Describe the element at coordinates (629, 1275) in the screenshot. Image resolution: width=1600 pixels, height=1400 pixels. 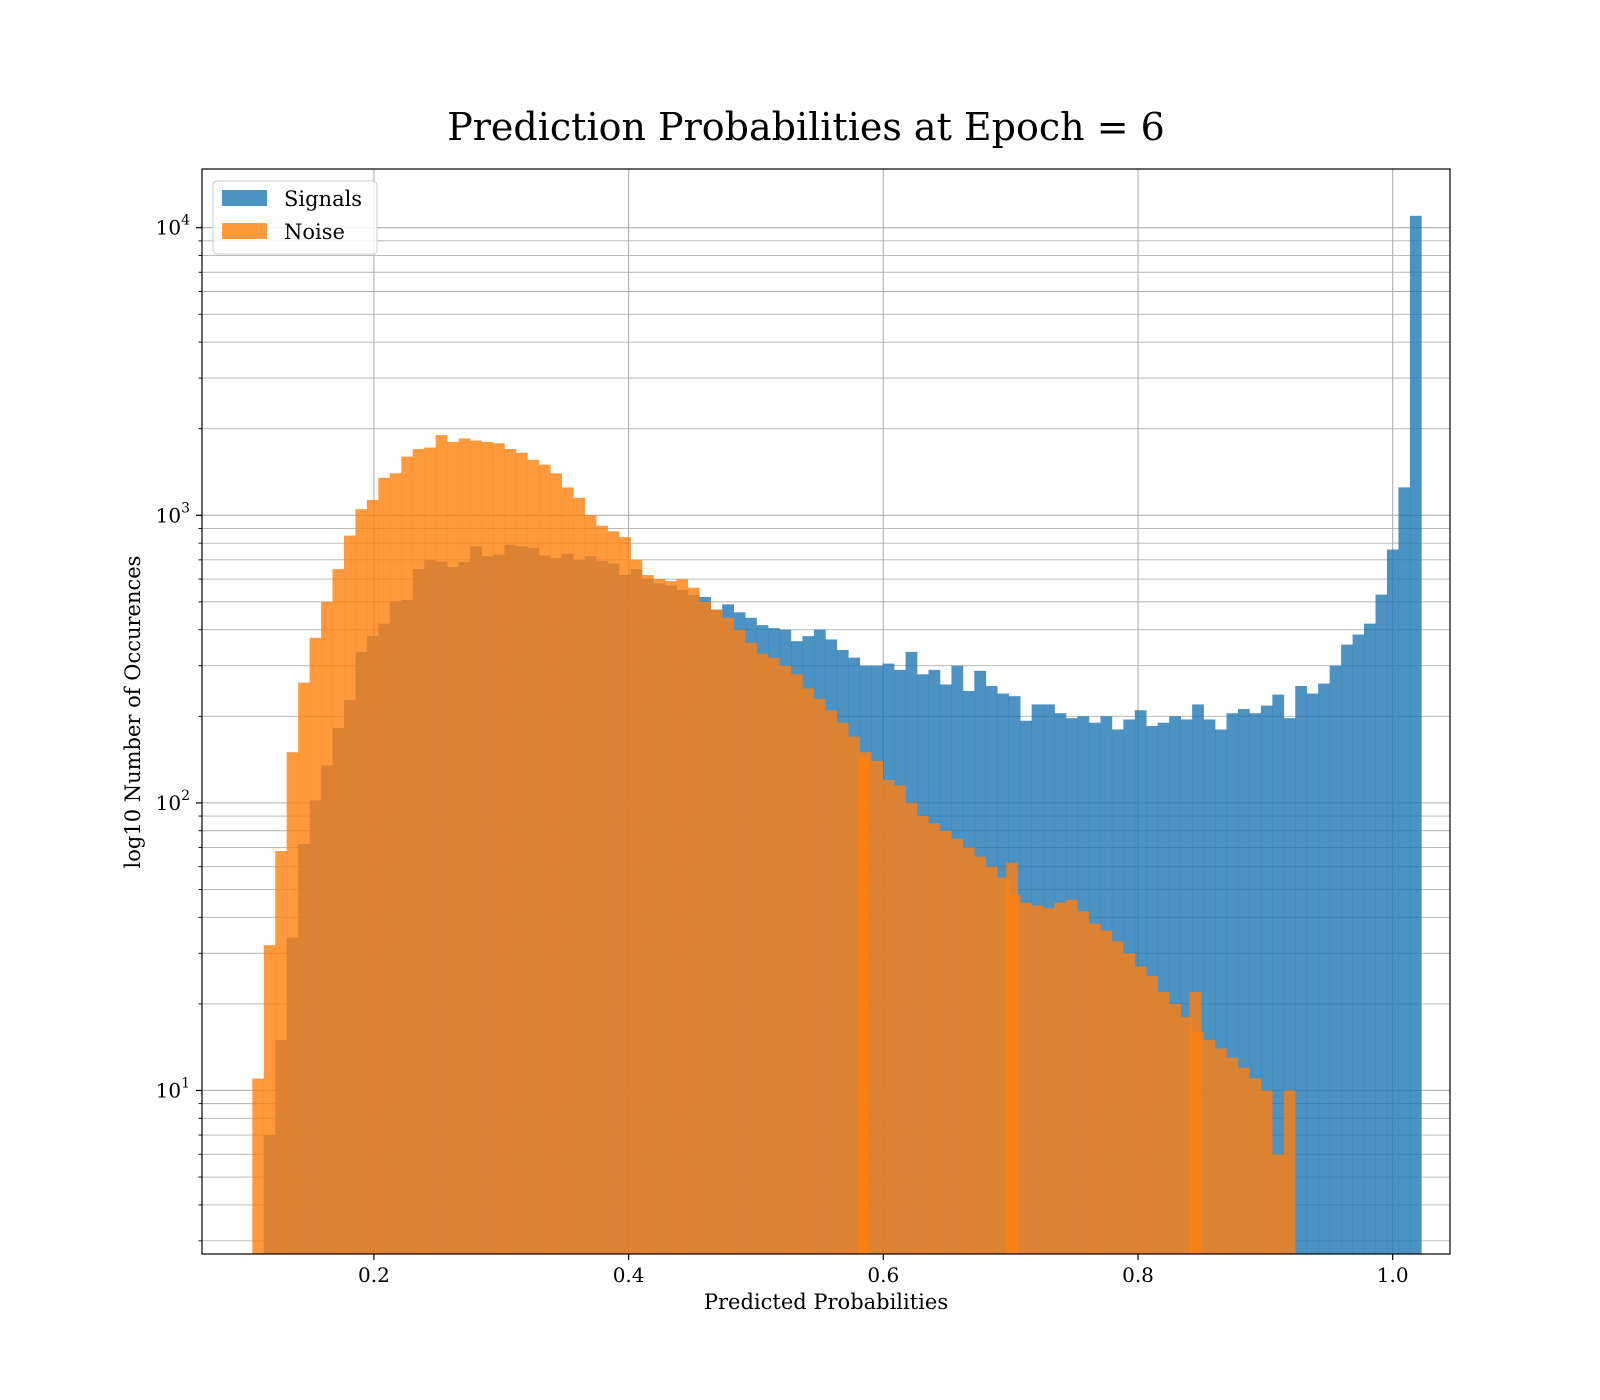
I see `x-tick-label: 0.4` at that location.